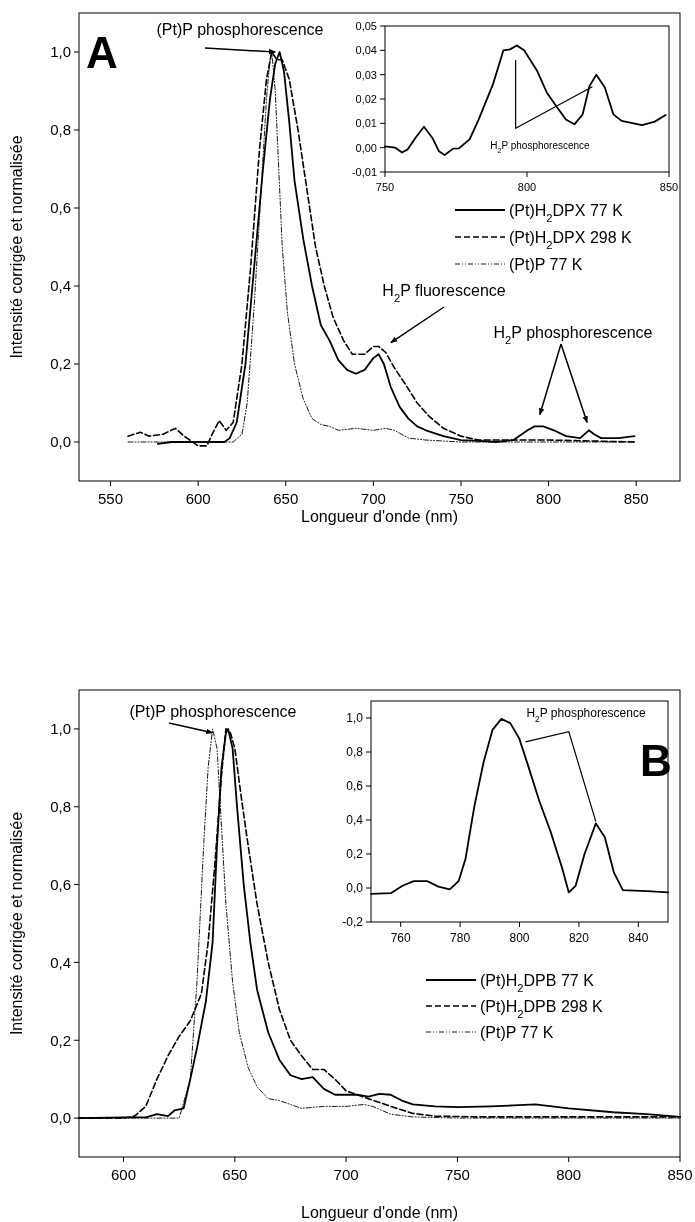 The height and width of the screenshot is (1222, 695). I want to click on y-tick-label: 0,01, so click(366, 123).